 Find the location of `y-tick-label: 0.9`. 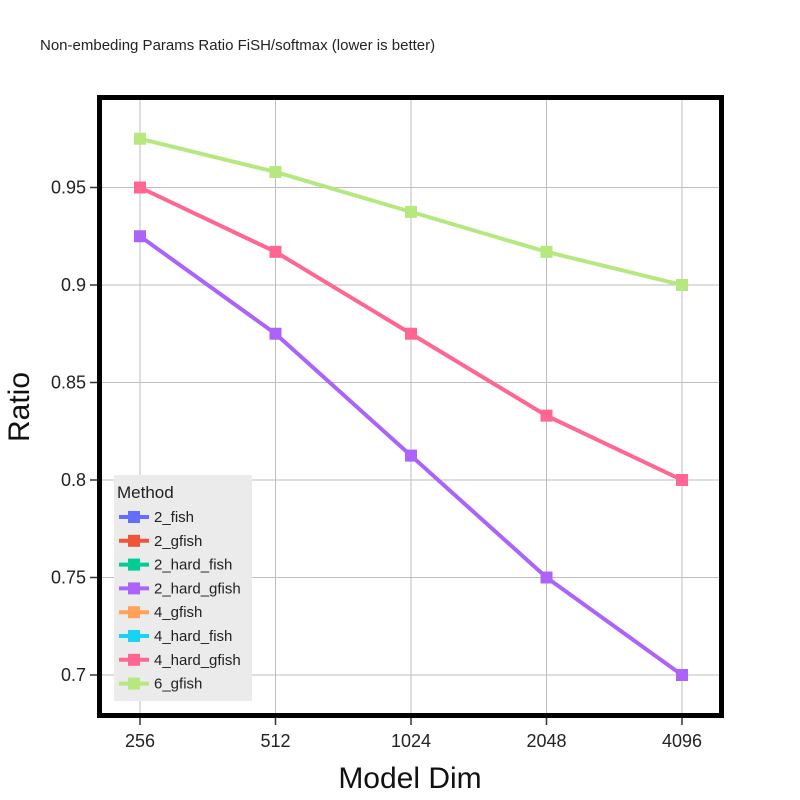

y-tick-label: 0.9 is located at coordinates (73, 285).